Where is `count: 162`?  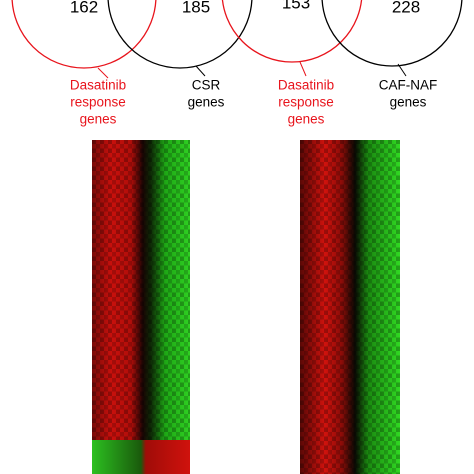 count: 162 is located at coordinates (84, 8).